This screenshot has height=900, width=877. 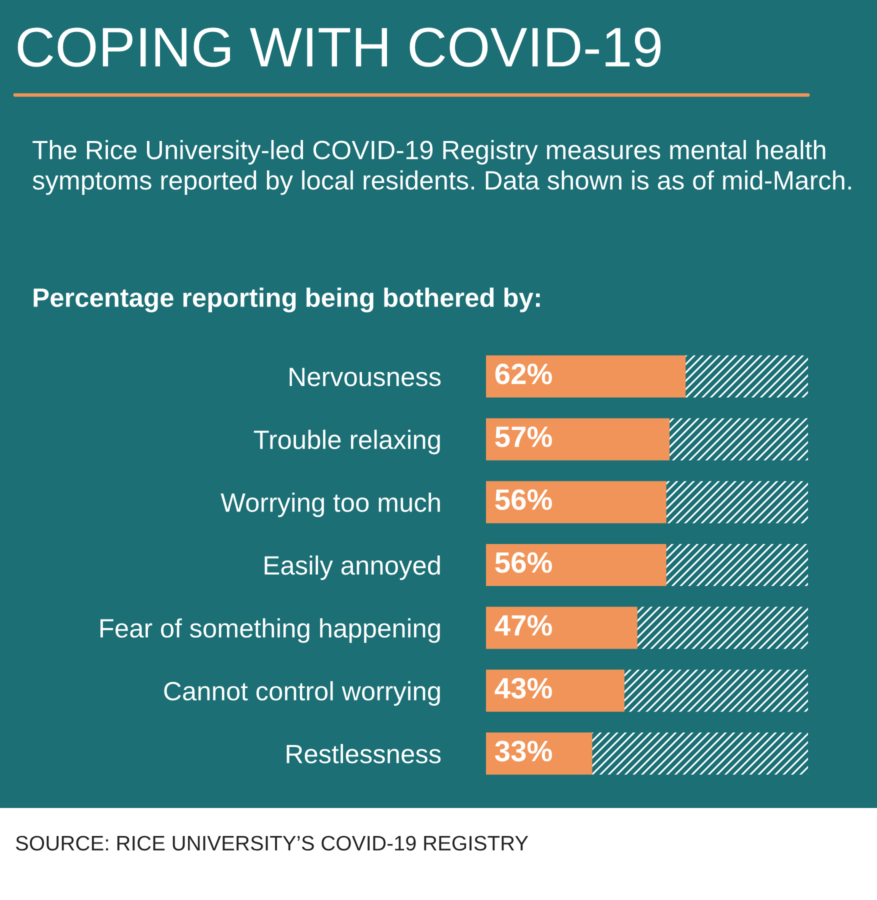 I want to click on y-tick-label: Easily annoyed, so click(x=352, y=567).